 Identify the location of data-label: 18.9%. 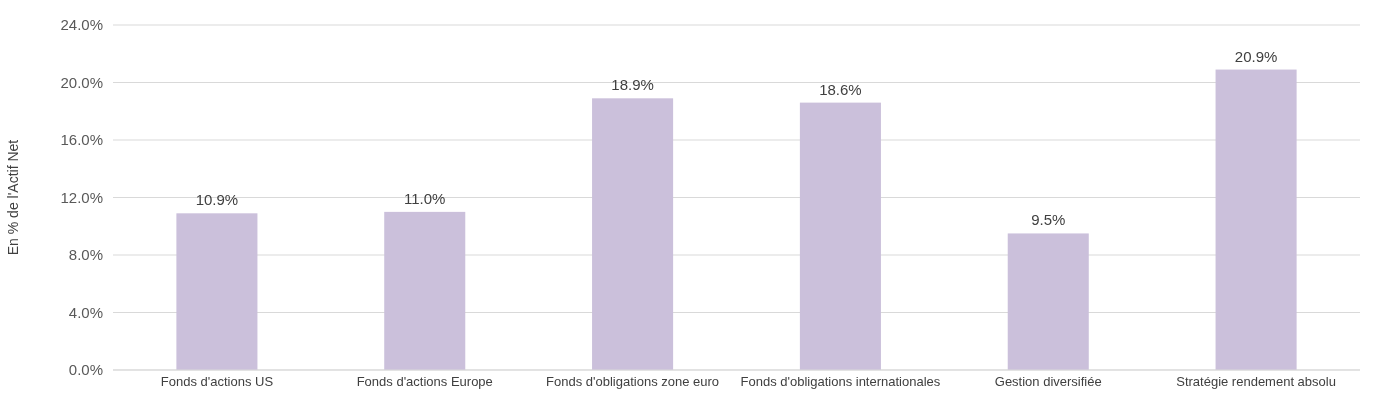
(632, 85).